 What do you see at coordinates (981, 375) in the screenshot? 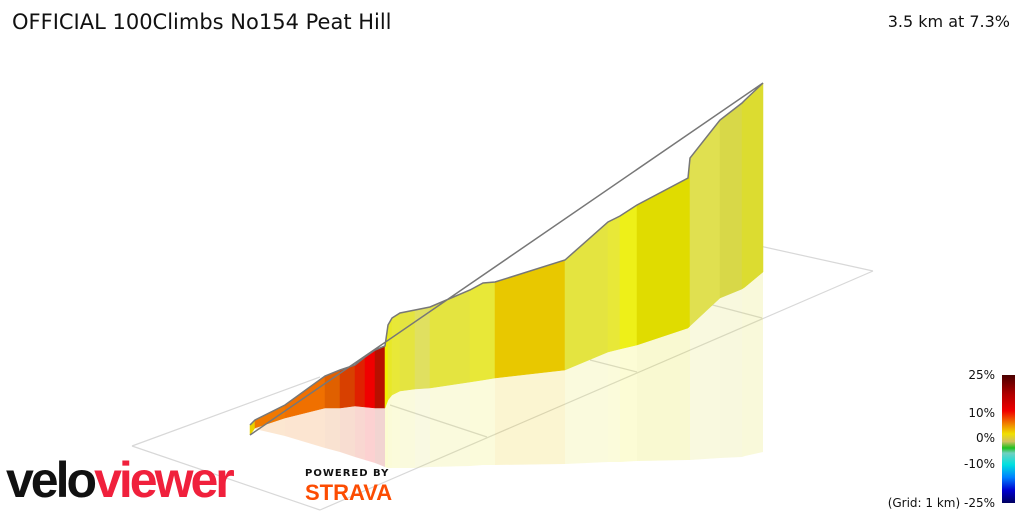
I see `legend-label-25: 25%` at bounding box center [981, 375].